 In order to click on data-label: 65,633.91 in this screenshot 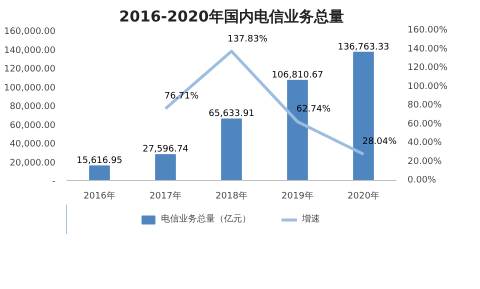, I will do `click(231, 113)`.